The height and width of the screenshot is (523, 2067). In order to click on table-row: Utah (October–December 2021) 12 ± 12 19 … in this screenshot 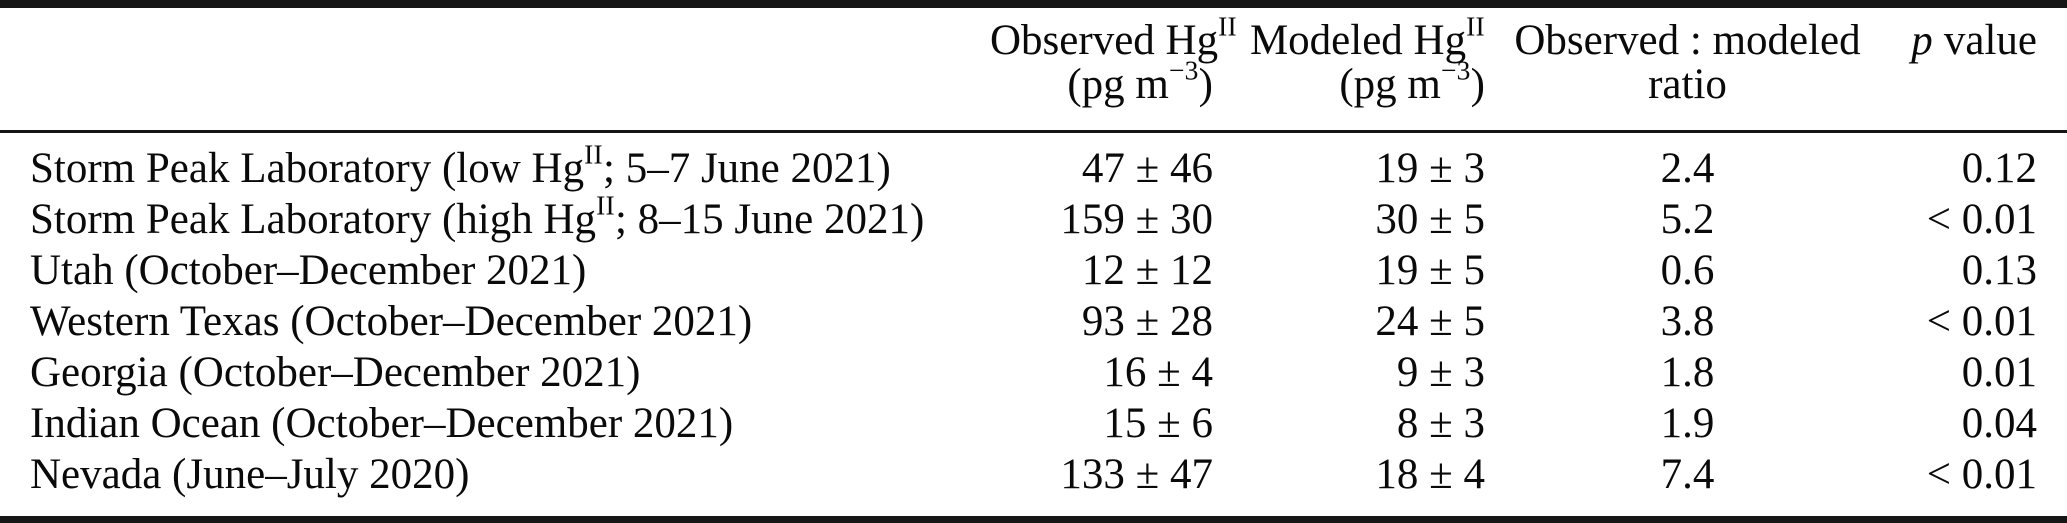, I will do `click(1033, 270)`.